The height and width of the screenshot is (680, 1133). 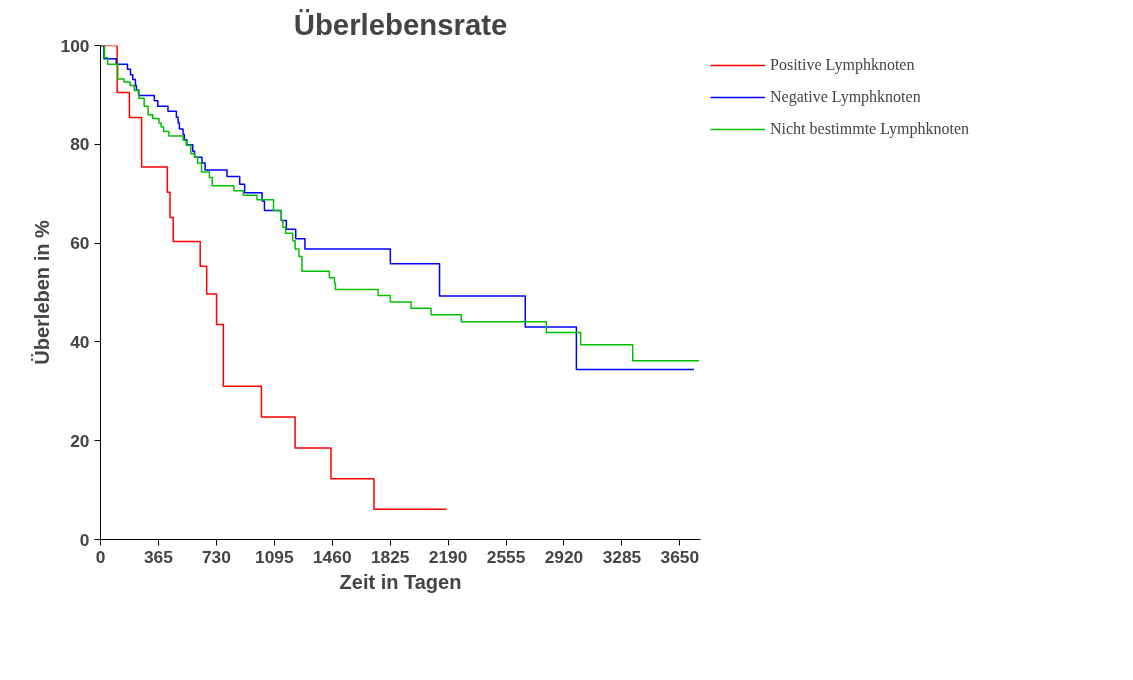 I want to click on x-tick-label: 2555, so click(x=506, y=556).